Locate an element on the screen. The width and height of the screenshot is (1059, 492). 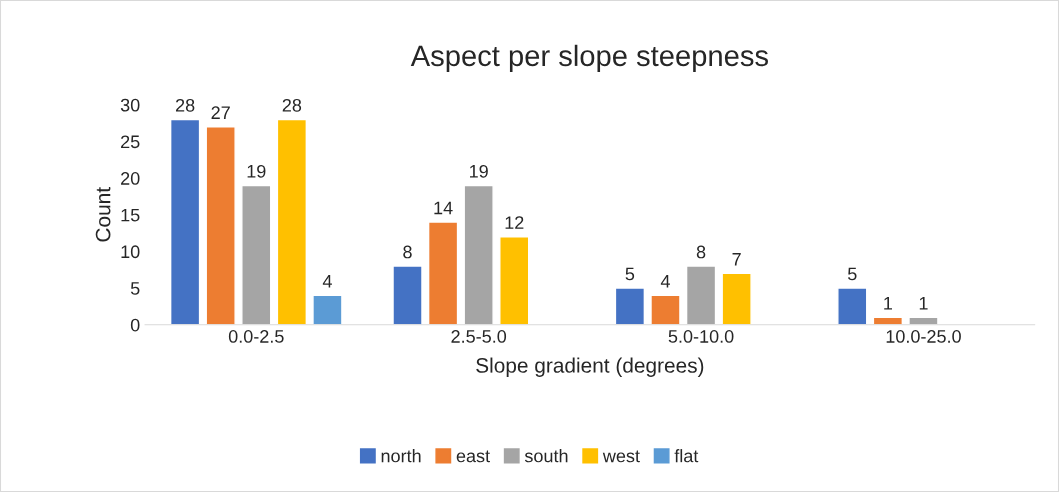
y-axis-title: Count is located at coordinates (103, 214).